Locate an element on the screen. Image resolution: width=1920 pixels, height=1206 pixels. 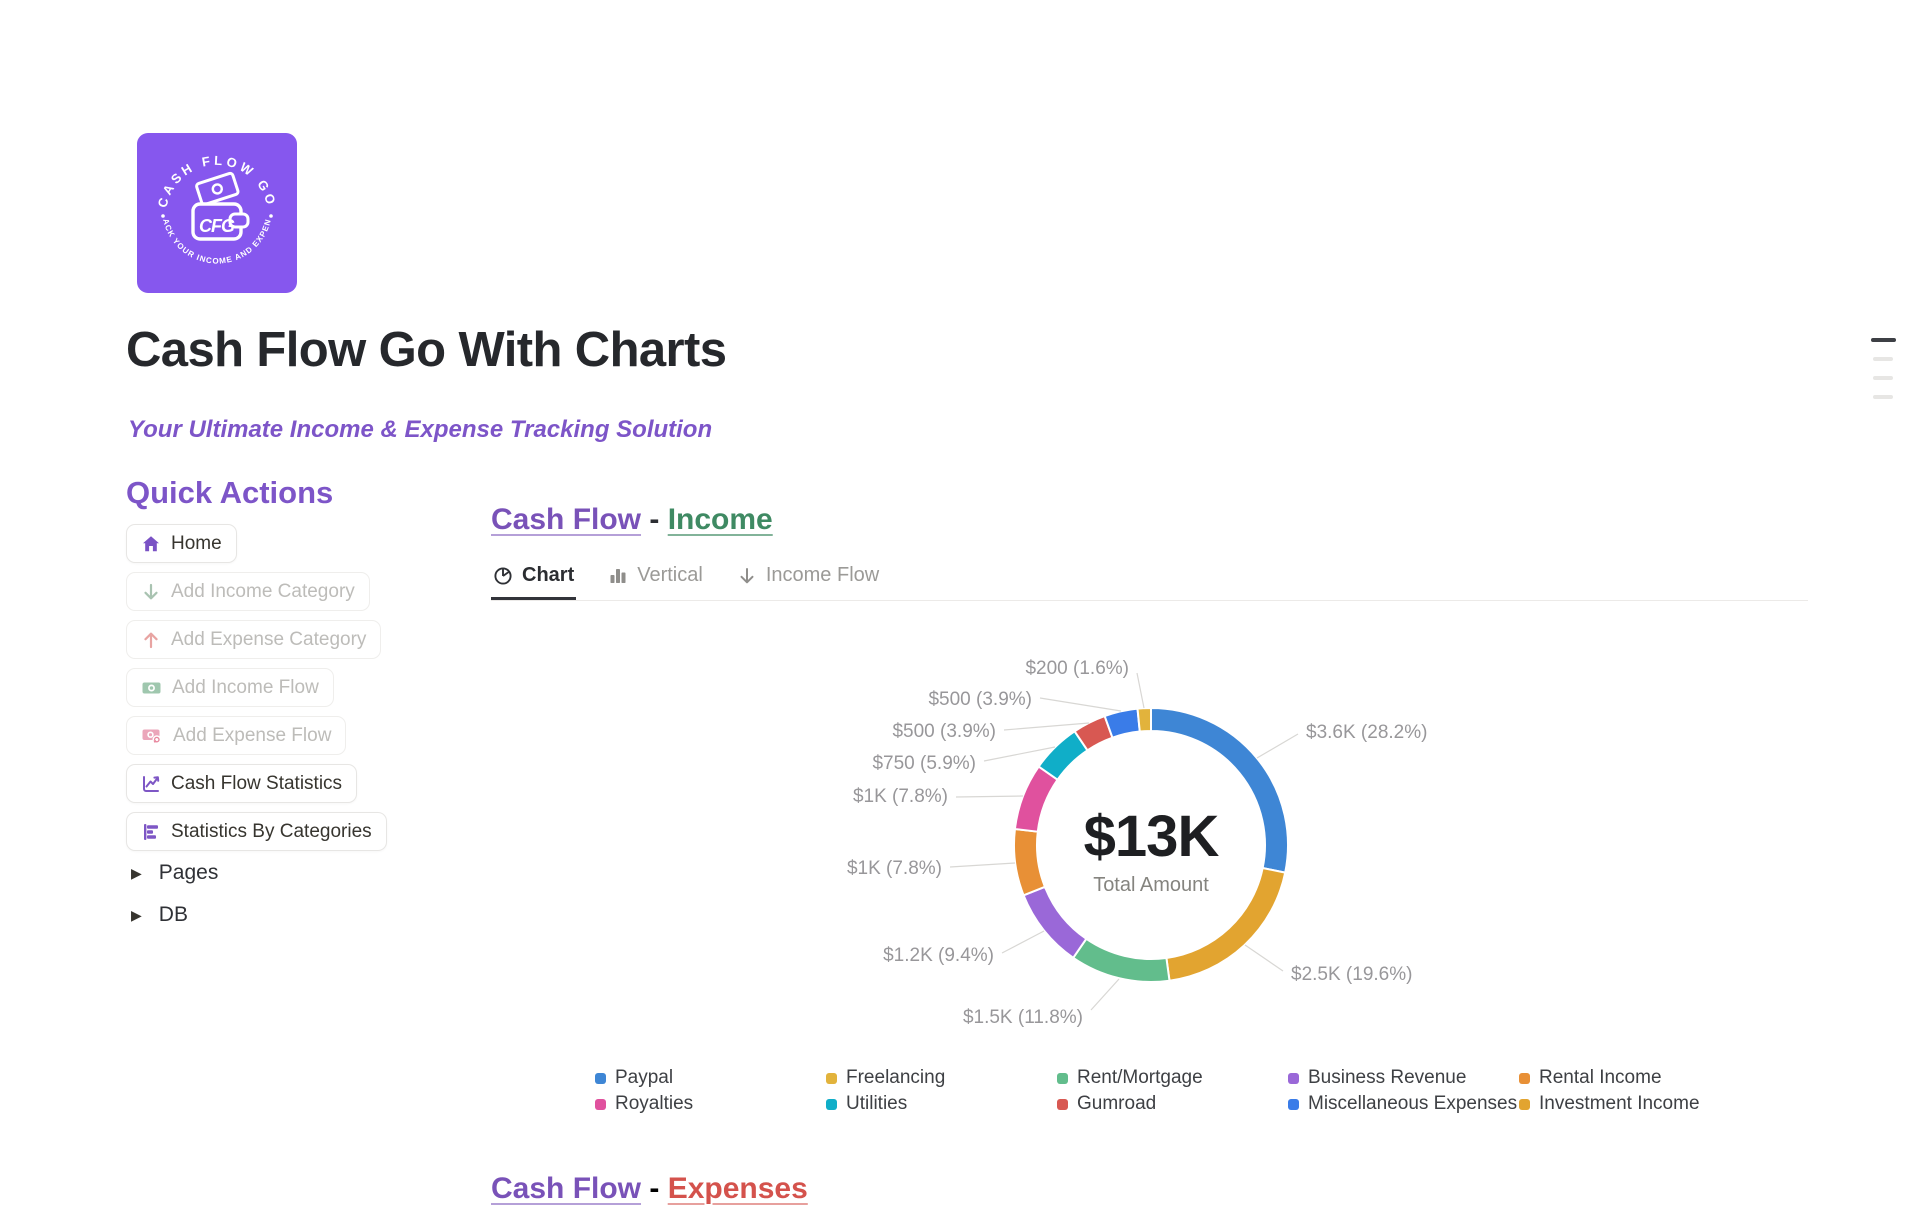
legend-item-9: Investment Income is located at coordinates (1634, 1104).